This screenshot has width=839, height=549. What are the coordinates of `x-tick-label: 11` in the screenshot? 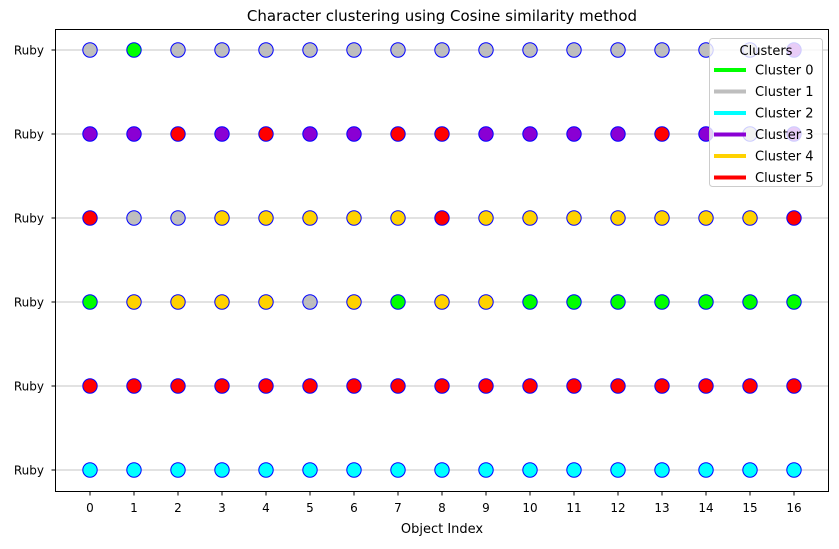 It's located at (573, 508).